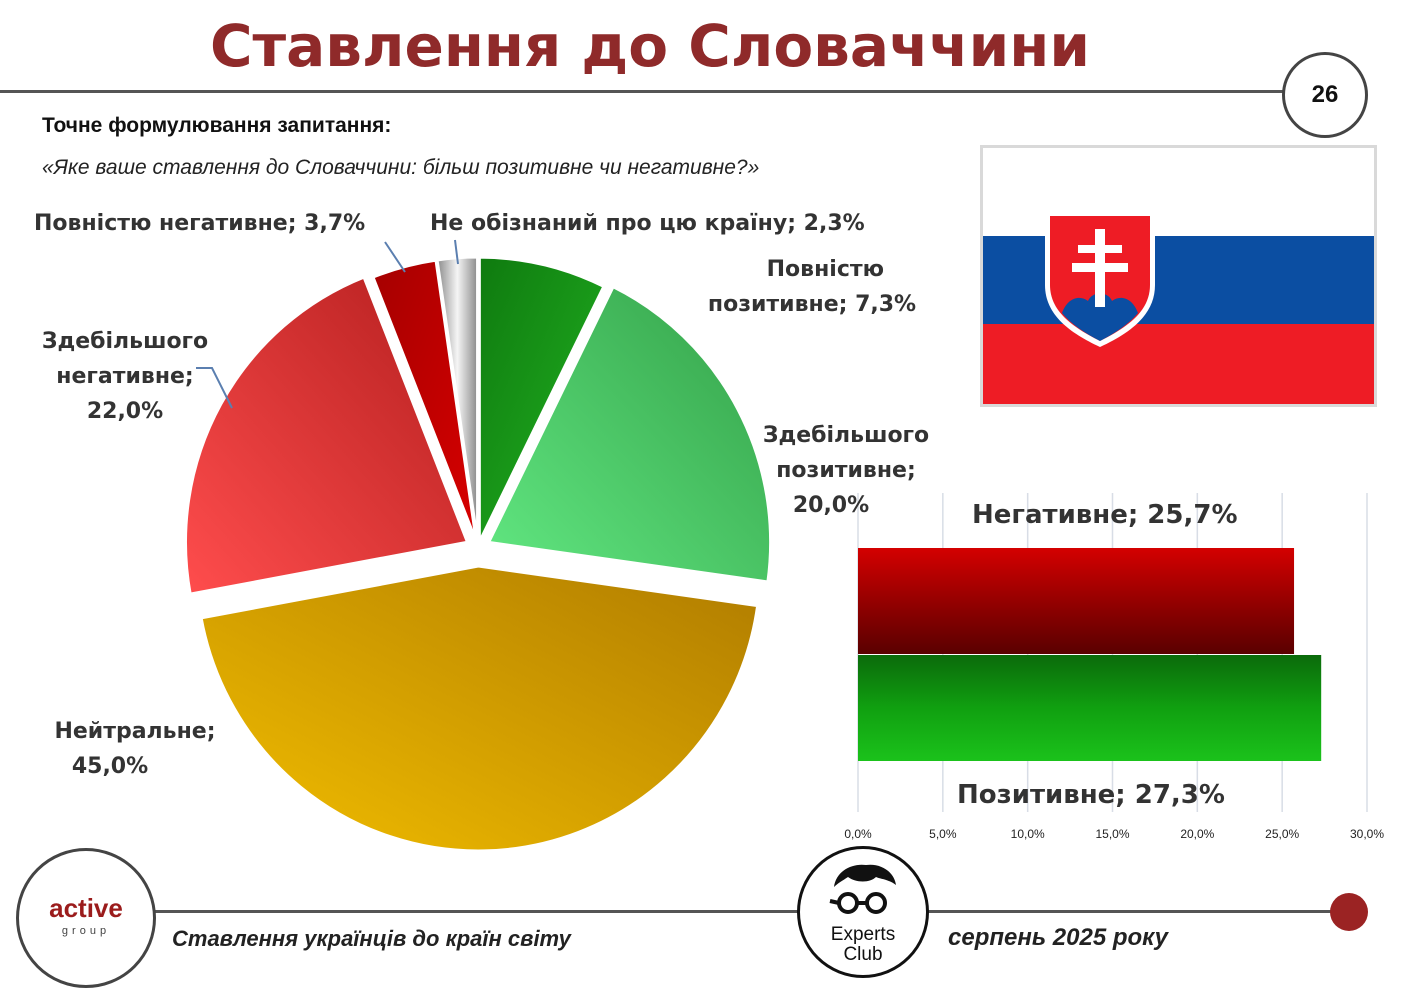 Image resolution: width=1424 pixels, height=990 pixels. Describe the element at coordinates (808, 287) in the screenshot. I see `label-fully-positive: Повністю позитивне; 7,3%` at that location.